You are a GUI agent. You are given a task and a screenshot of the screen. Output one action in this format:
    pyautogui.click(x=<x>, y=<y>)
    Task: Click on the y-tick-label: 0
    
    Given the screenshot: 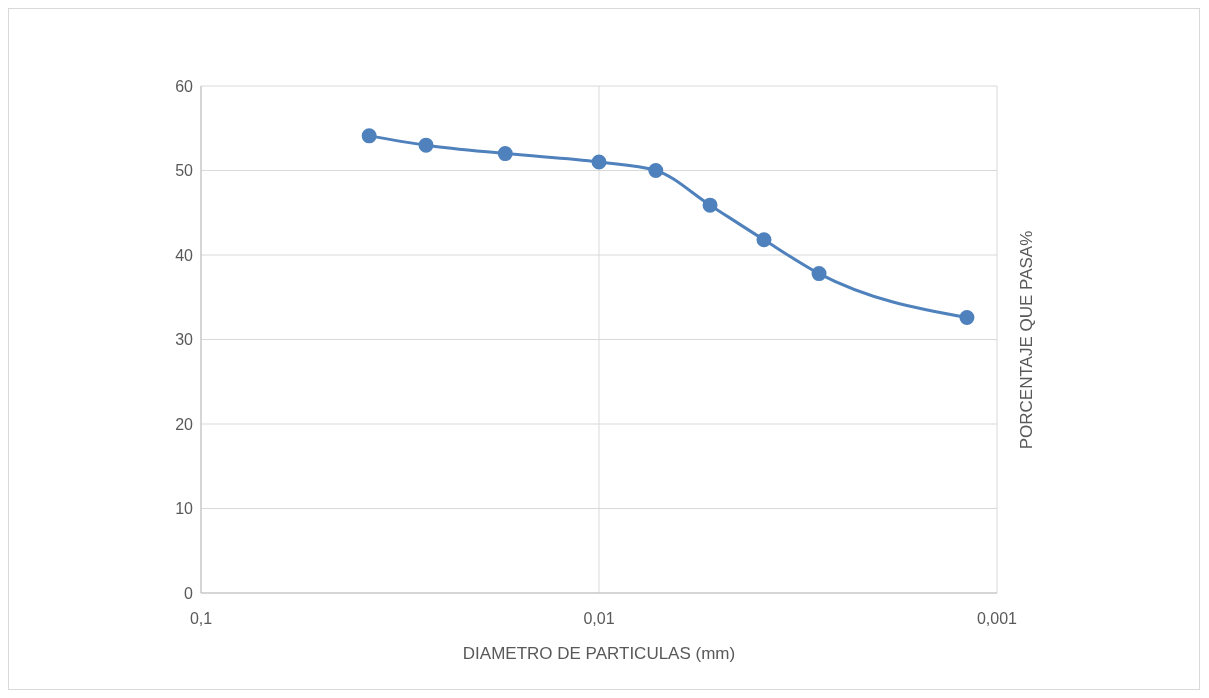 What is the action you would take?
    pyautogui.click(x=189, y=593)
    